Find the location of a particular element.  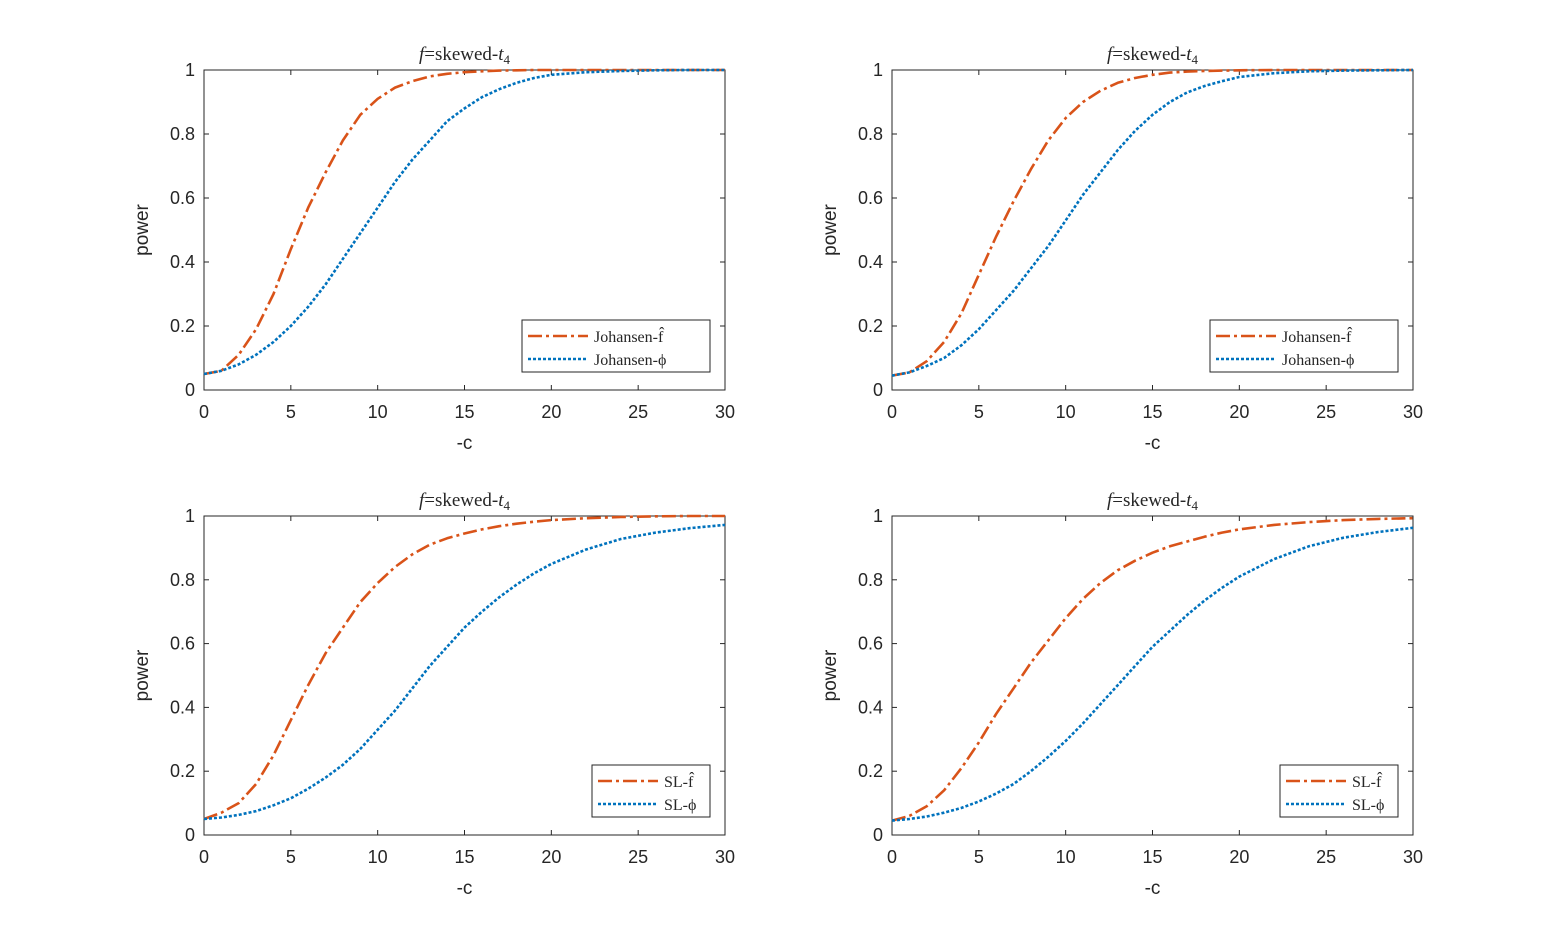

series-line-phi is located at coordinates (1152, 222).